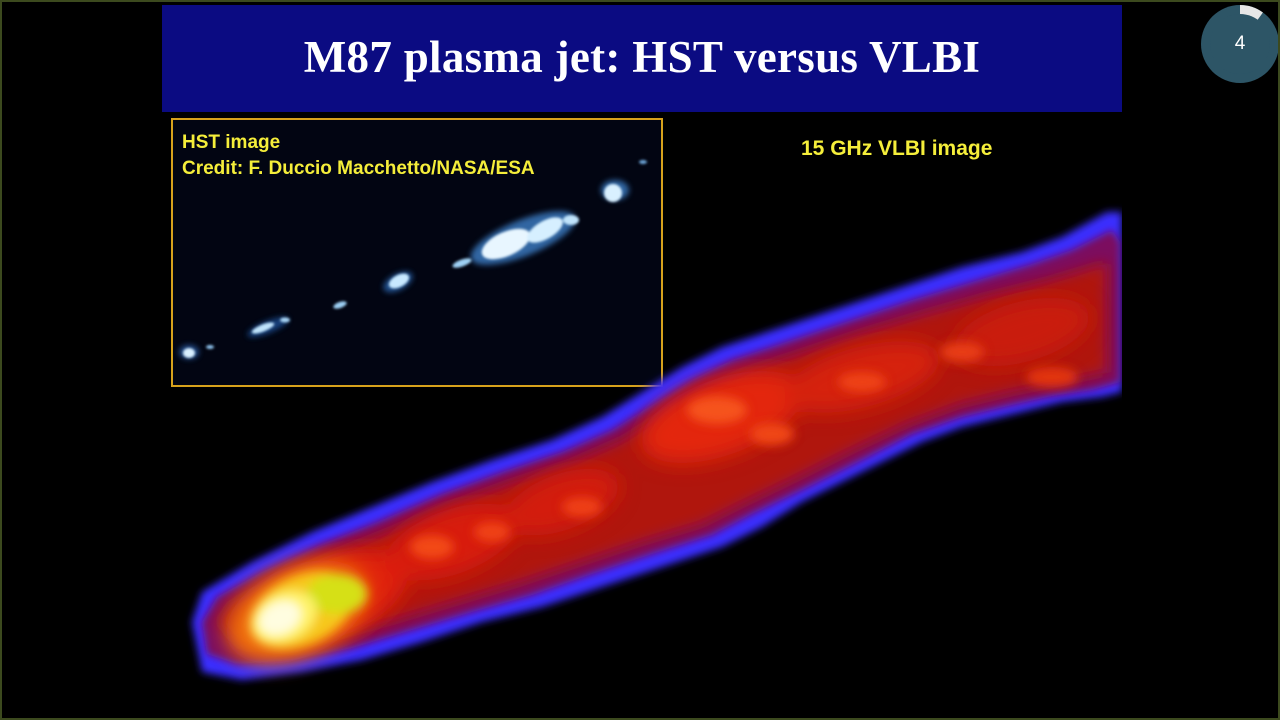  What do you see at coordinates (897, 148) in the screenshot?
I see `vlbi-caption: 15 GHz VLBI image` at bounding box center [897, 148].